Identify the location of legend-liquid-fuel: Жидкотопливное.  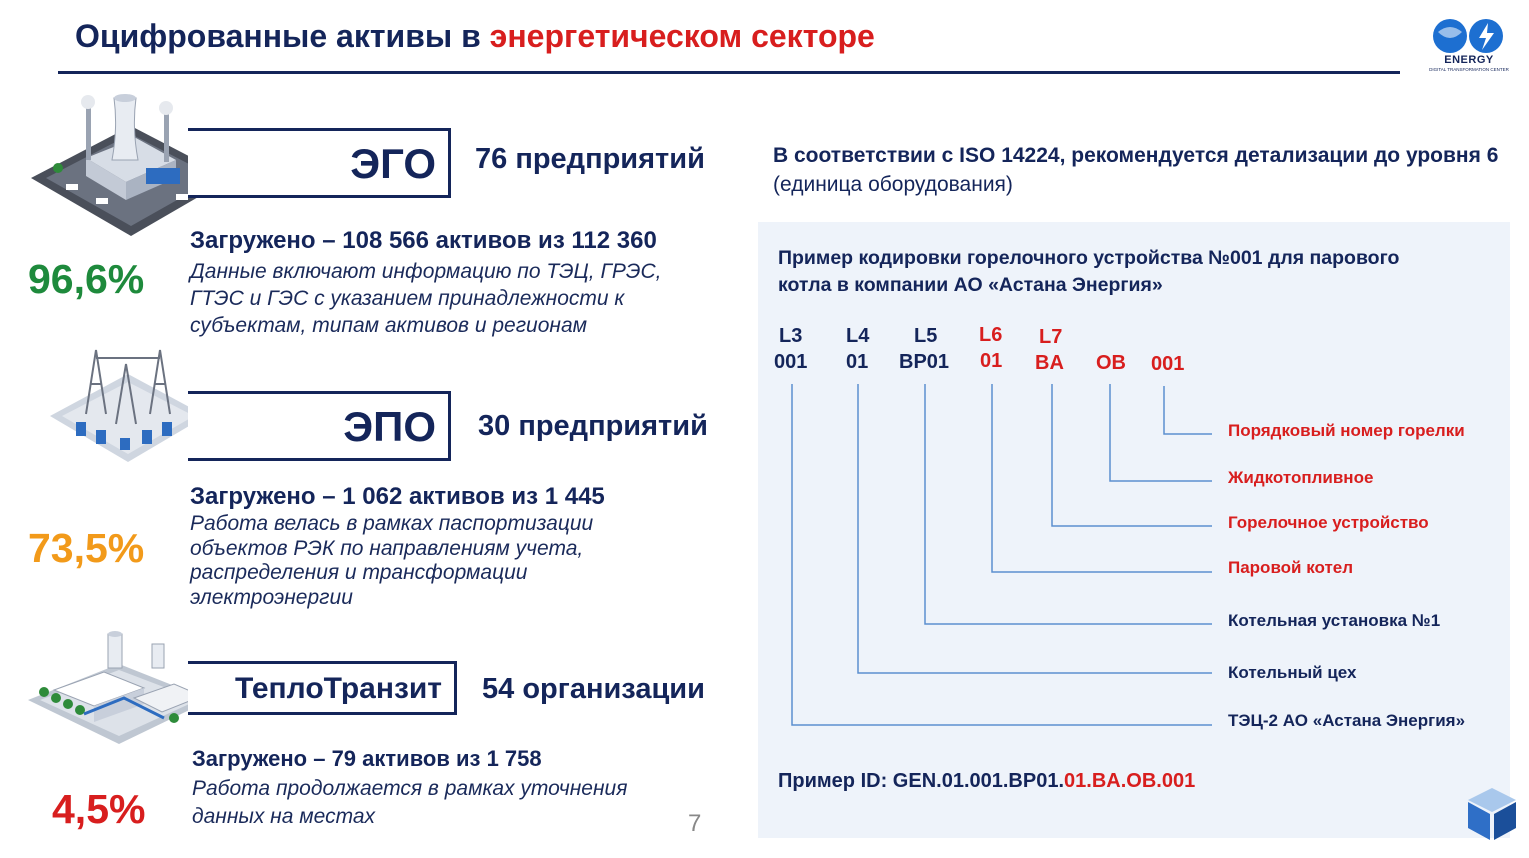
(1301, 477).